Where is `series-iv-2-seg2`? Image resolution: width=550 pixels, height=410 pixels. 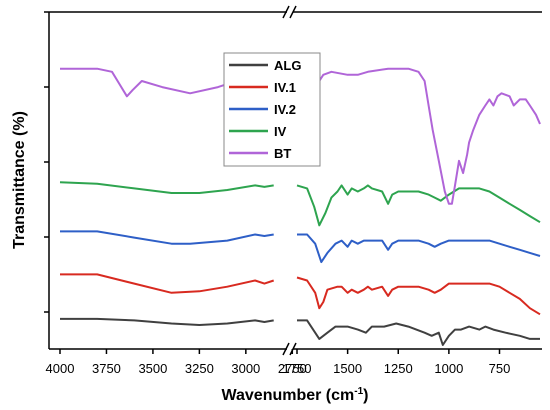 series-iv-2-seg2 is located at coordinates (419, 248).